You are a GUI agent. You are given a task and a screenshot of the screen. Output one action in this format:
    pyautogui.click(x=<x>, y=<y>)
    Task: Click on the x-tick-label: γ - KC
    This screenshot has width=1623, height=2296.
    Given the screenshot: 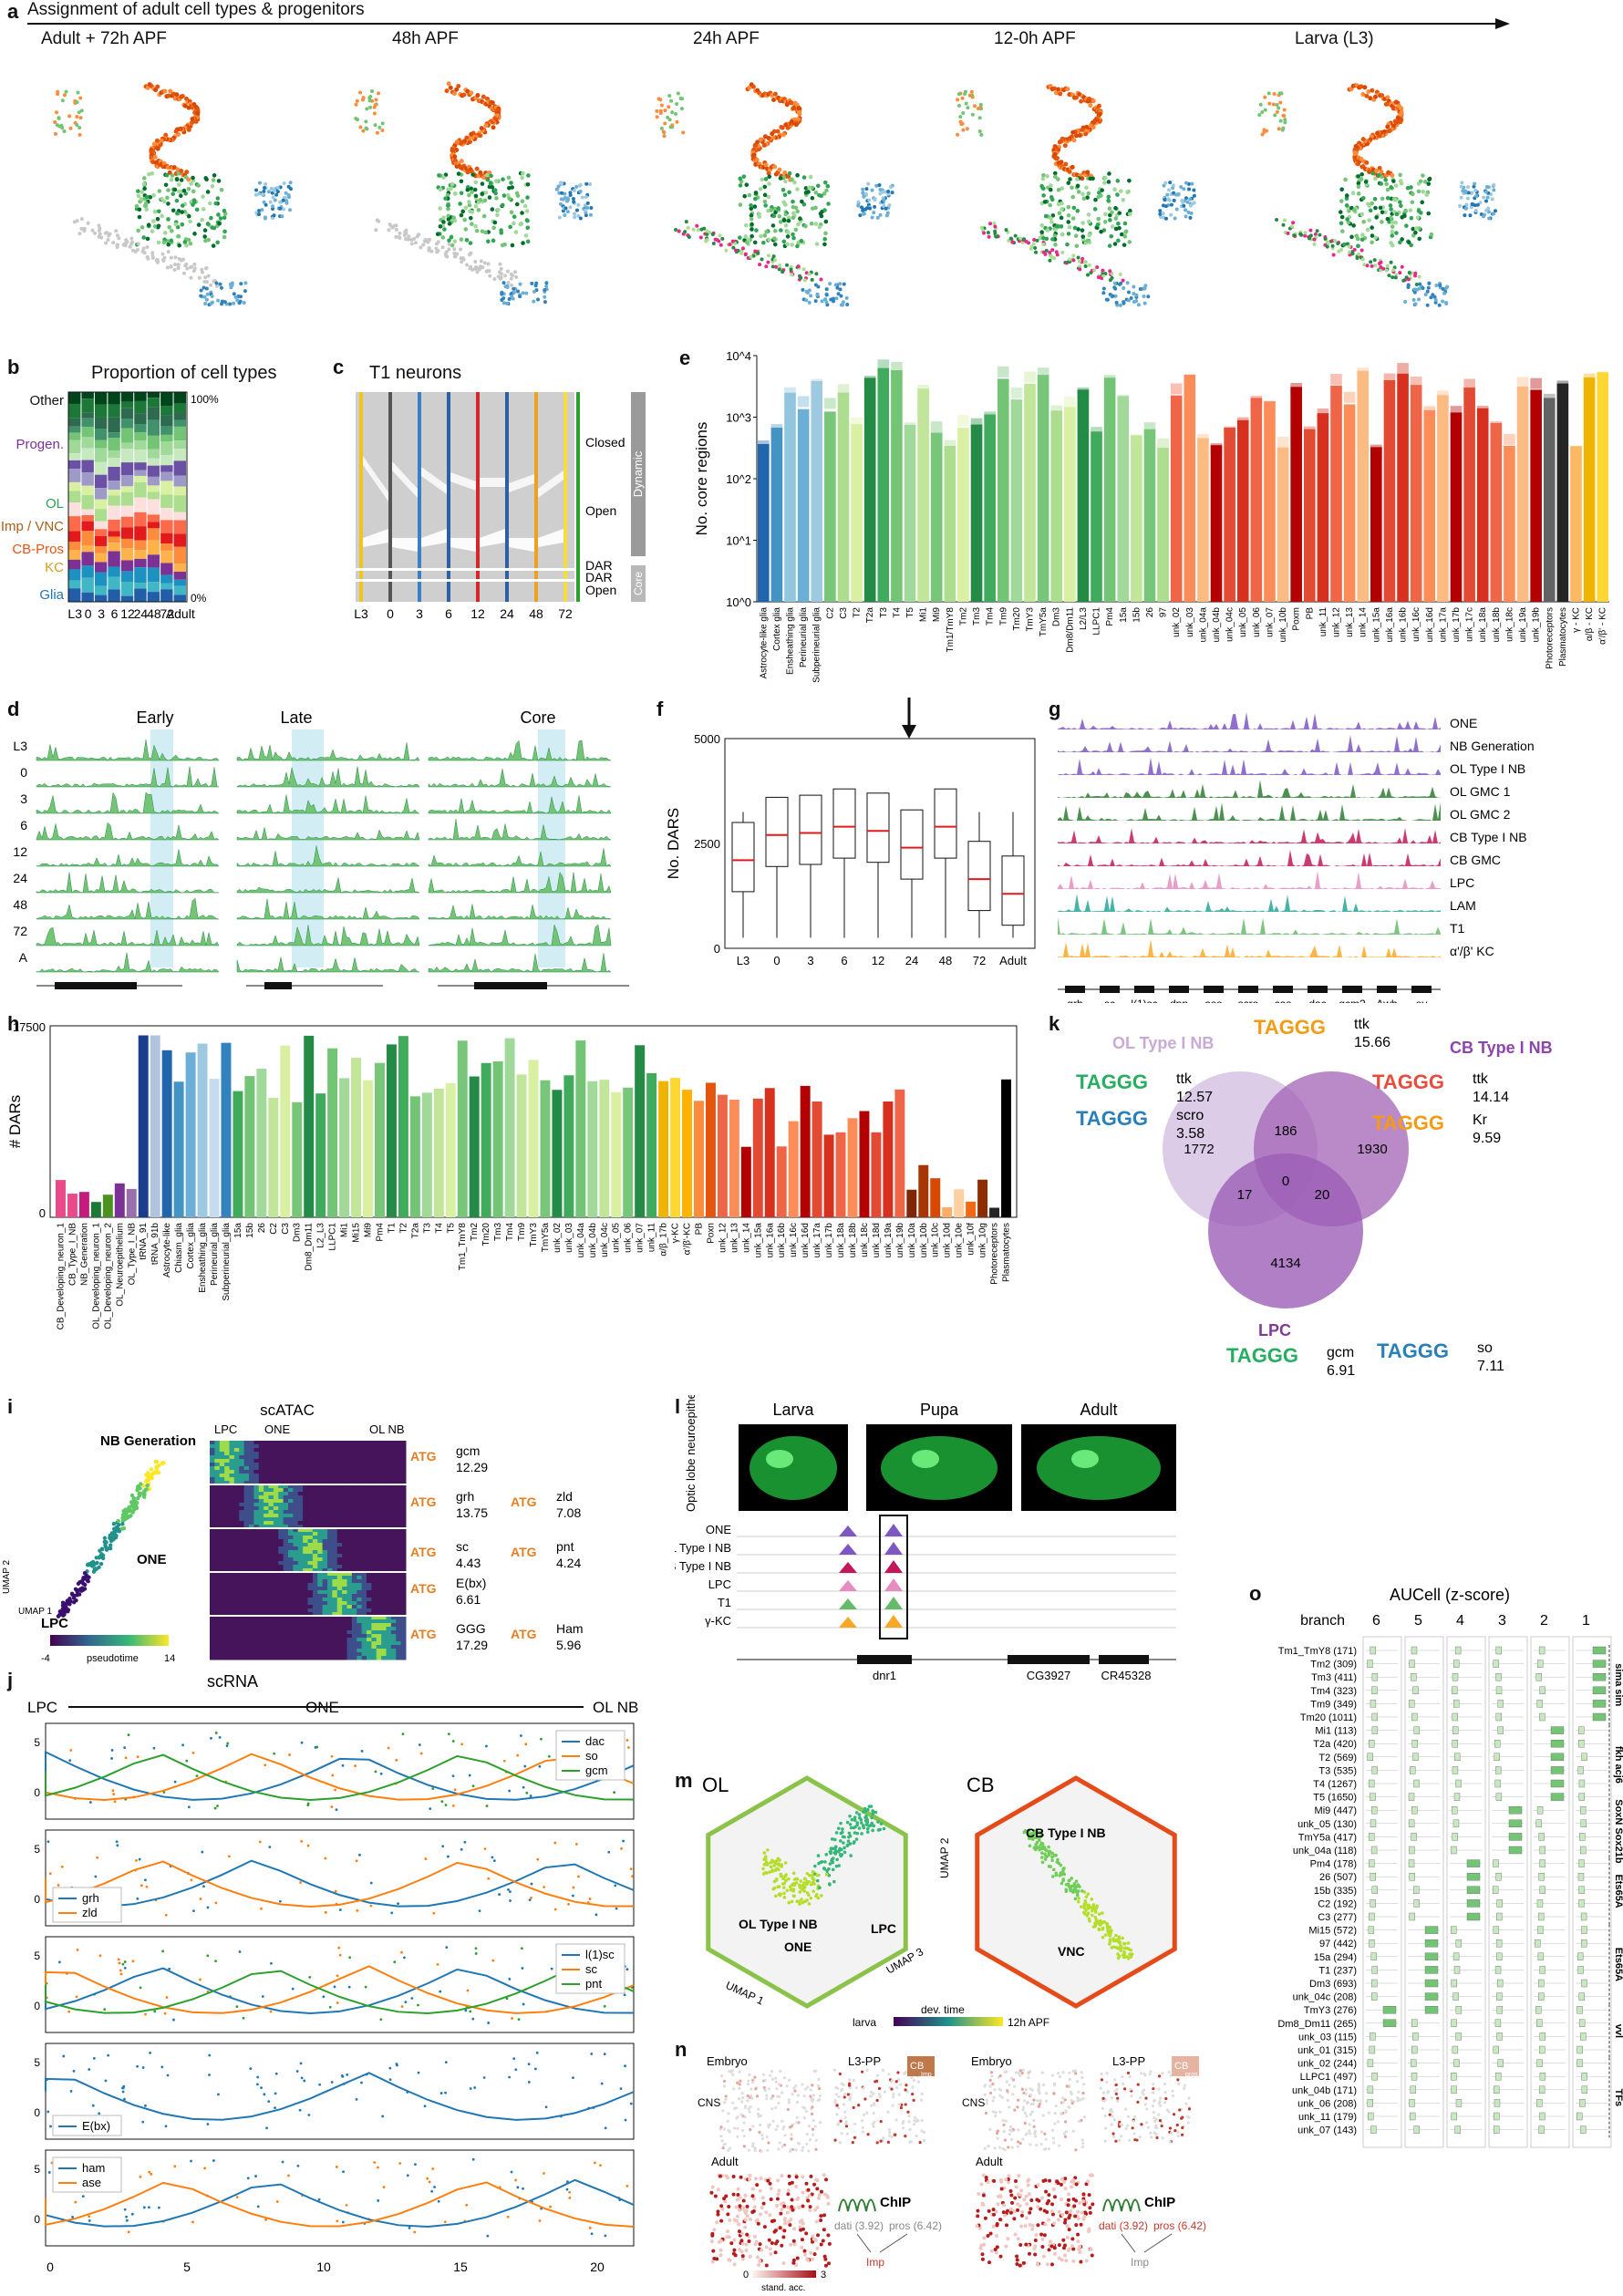 What is the action you would take?
    pyautogui.click(x=1576, y=620)
    